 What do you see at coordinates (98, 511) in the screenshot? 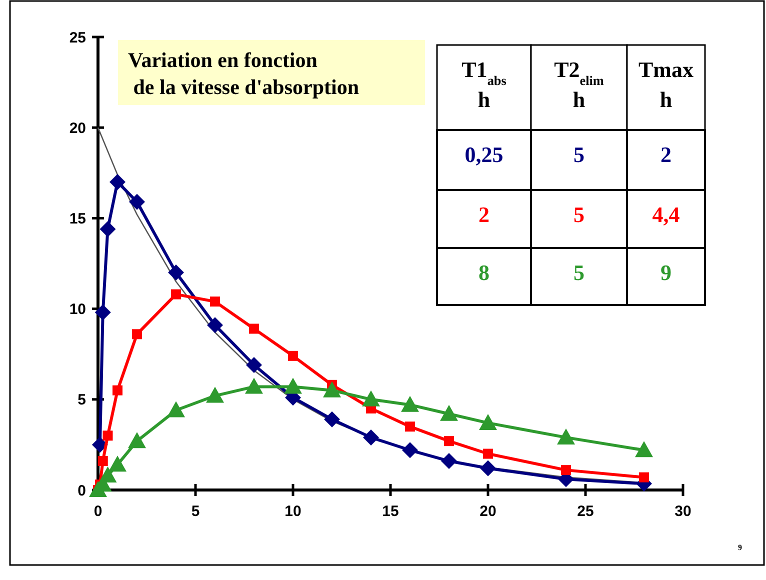
I see `x-tick-label: 0` at bounding box center [98, 511].